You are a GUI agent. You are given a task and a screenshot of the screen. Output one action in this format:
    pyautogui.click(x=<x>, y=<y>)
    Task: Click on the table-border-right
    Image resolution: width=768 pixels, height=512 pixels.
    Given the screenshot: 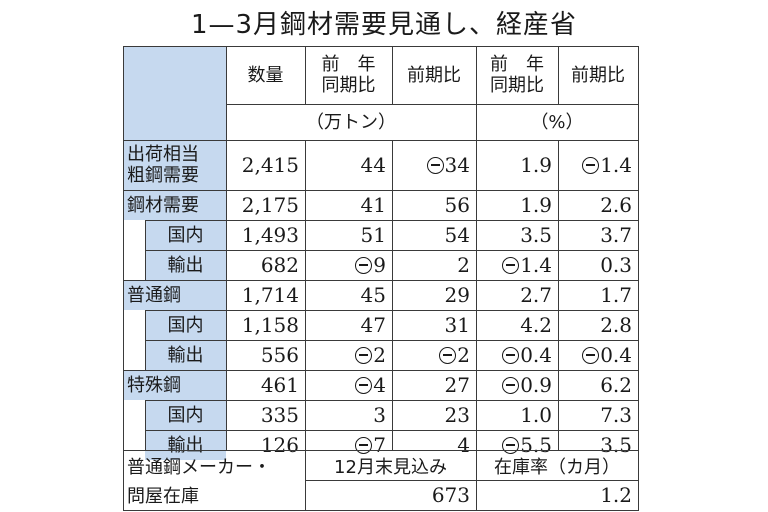 What is the action you would take?
    pyautogui.click(x=638, y=278)
    